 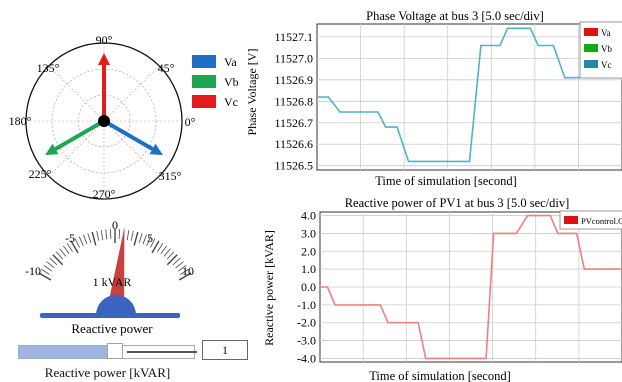 I want to click on slider-label: Reactive power [kVAR], so click(x=107, y=372).